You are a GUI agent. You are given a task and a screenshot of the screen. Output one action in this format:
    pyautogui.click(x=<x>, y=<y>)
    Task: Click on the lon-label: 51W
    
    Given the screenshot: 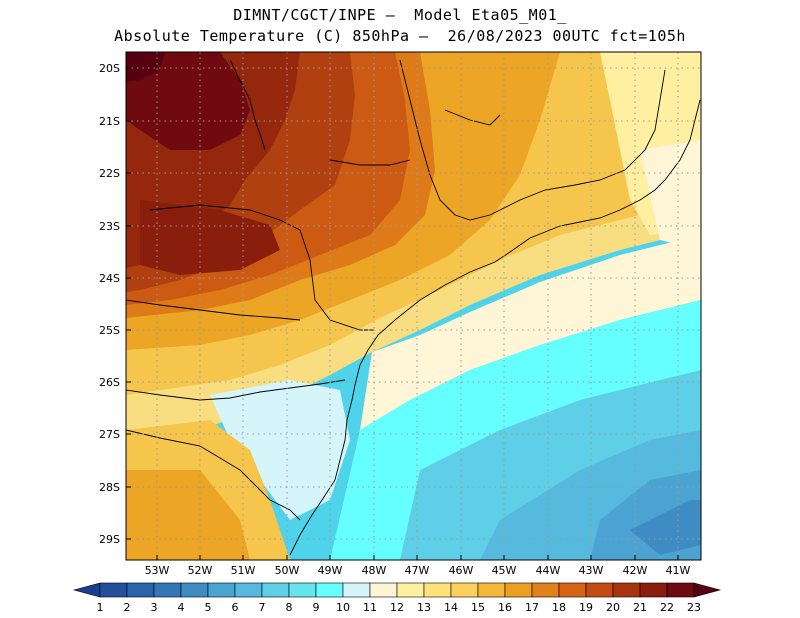 What is the action you would take?
    pyautogui.click(x=243, y=570)
    